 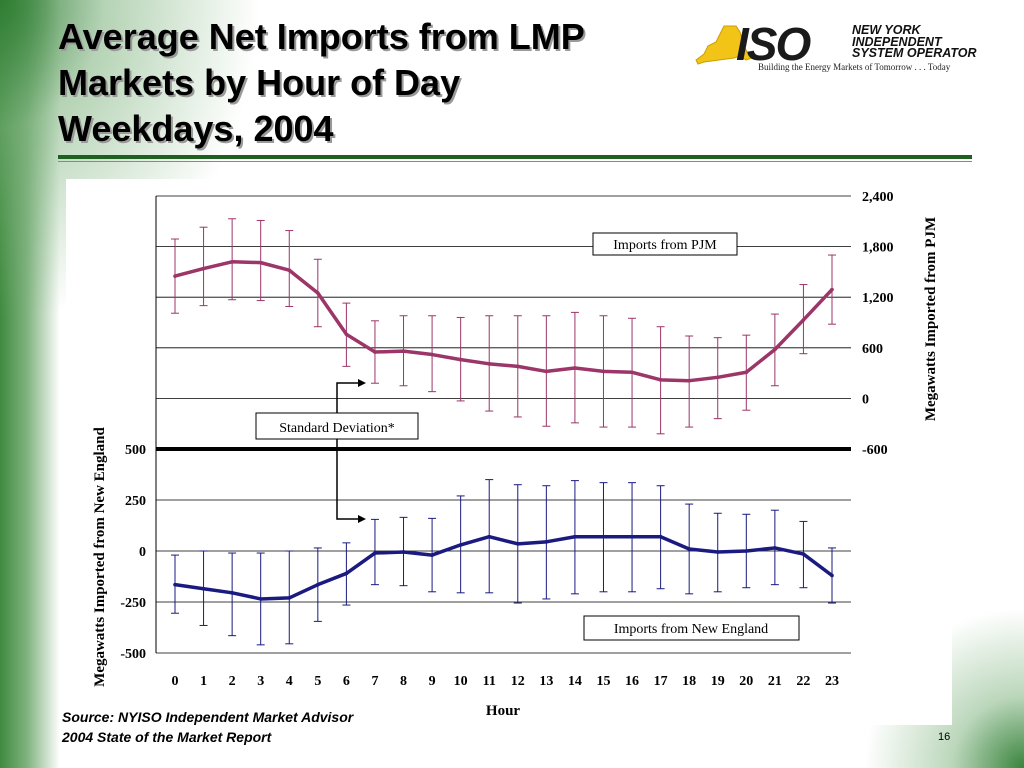 I want to click on ne-legend-label: Imports from New England, so click(x=691, y=629).